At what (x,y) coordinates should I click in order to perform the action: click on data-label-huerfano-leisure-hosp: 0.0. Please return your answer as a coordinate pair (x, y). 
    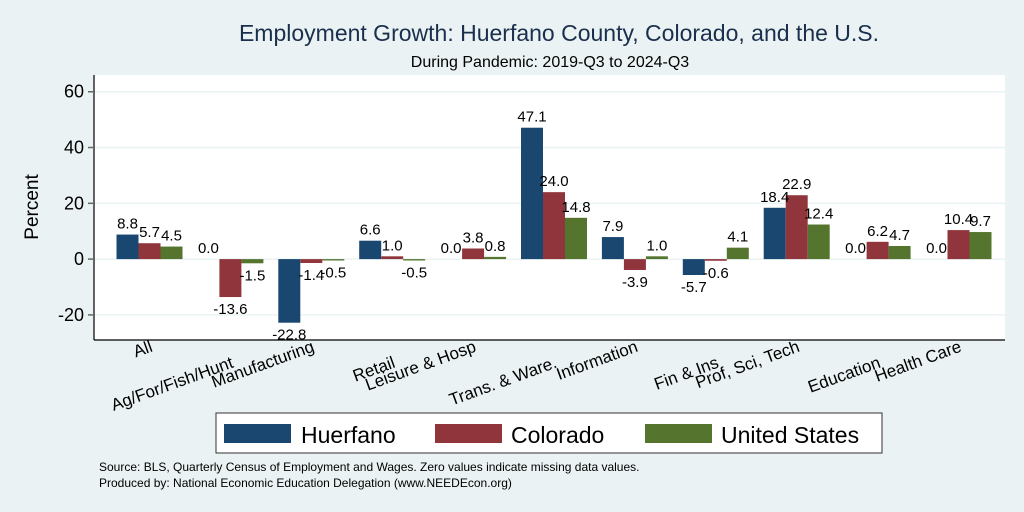
    Looking at the image, I should click on (451, 248).